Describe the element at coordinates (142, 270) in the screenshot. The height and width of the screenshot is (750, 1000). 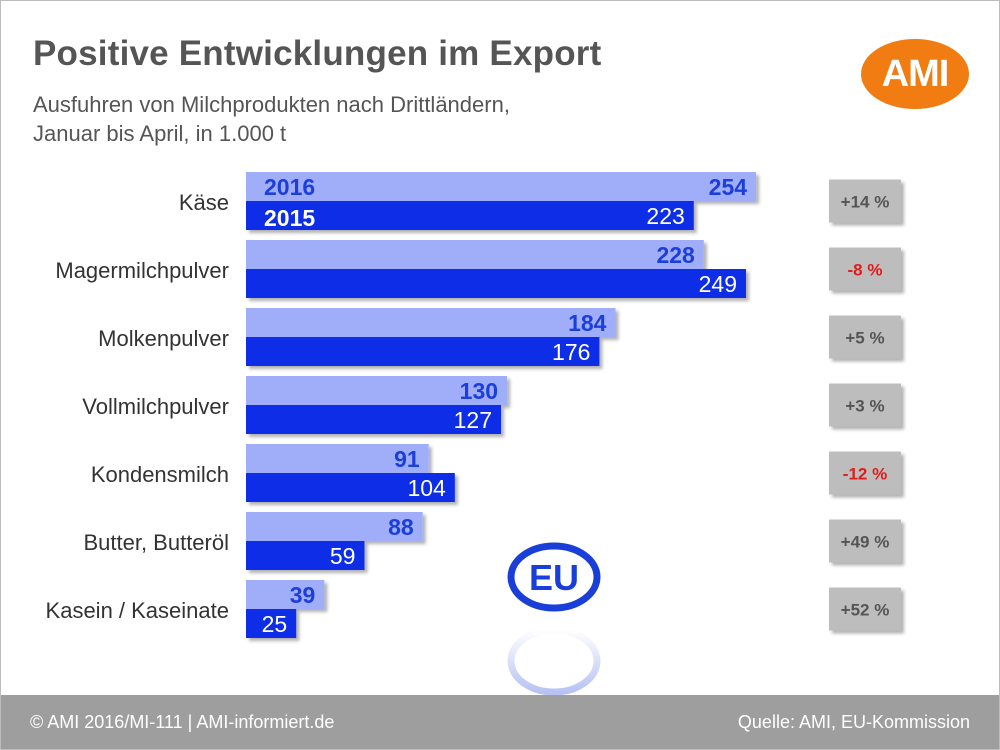
I see `category-label: Magermilchpulver` at that location.